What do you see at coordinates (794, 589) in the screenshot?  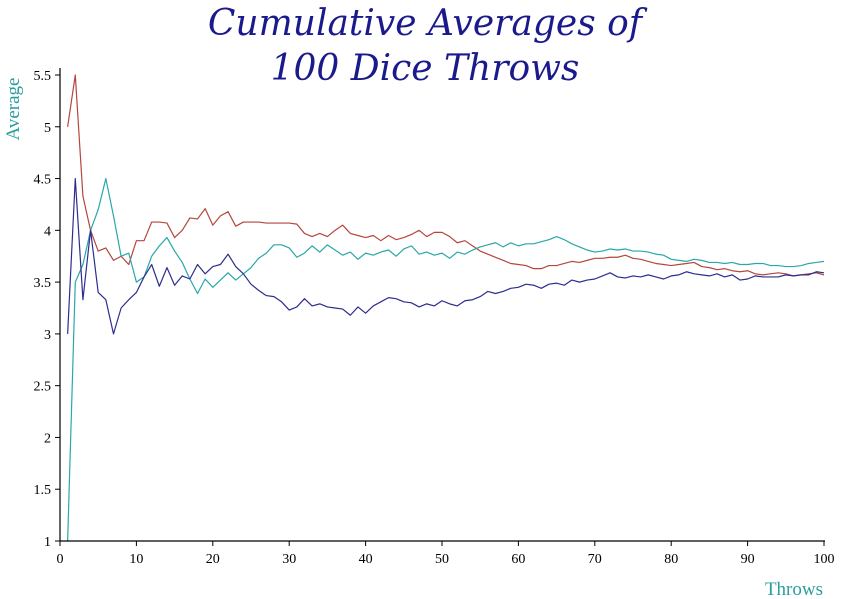 I see `x-axis-title: Throws` at bounding box center [794, 589].